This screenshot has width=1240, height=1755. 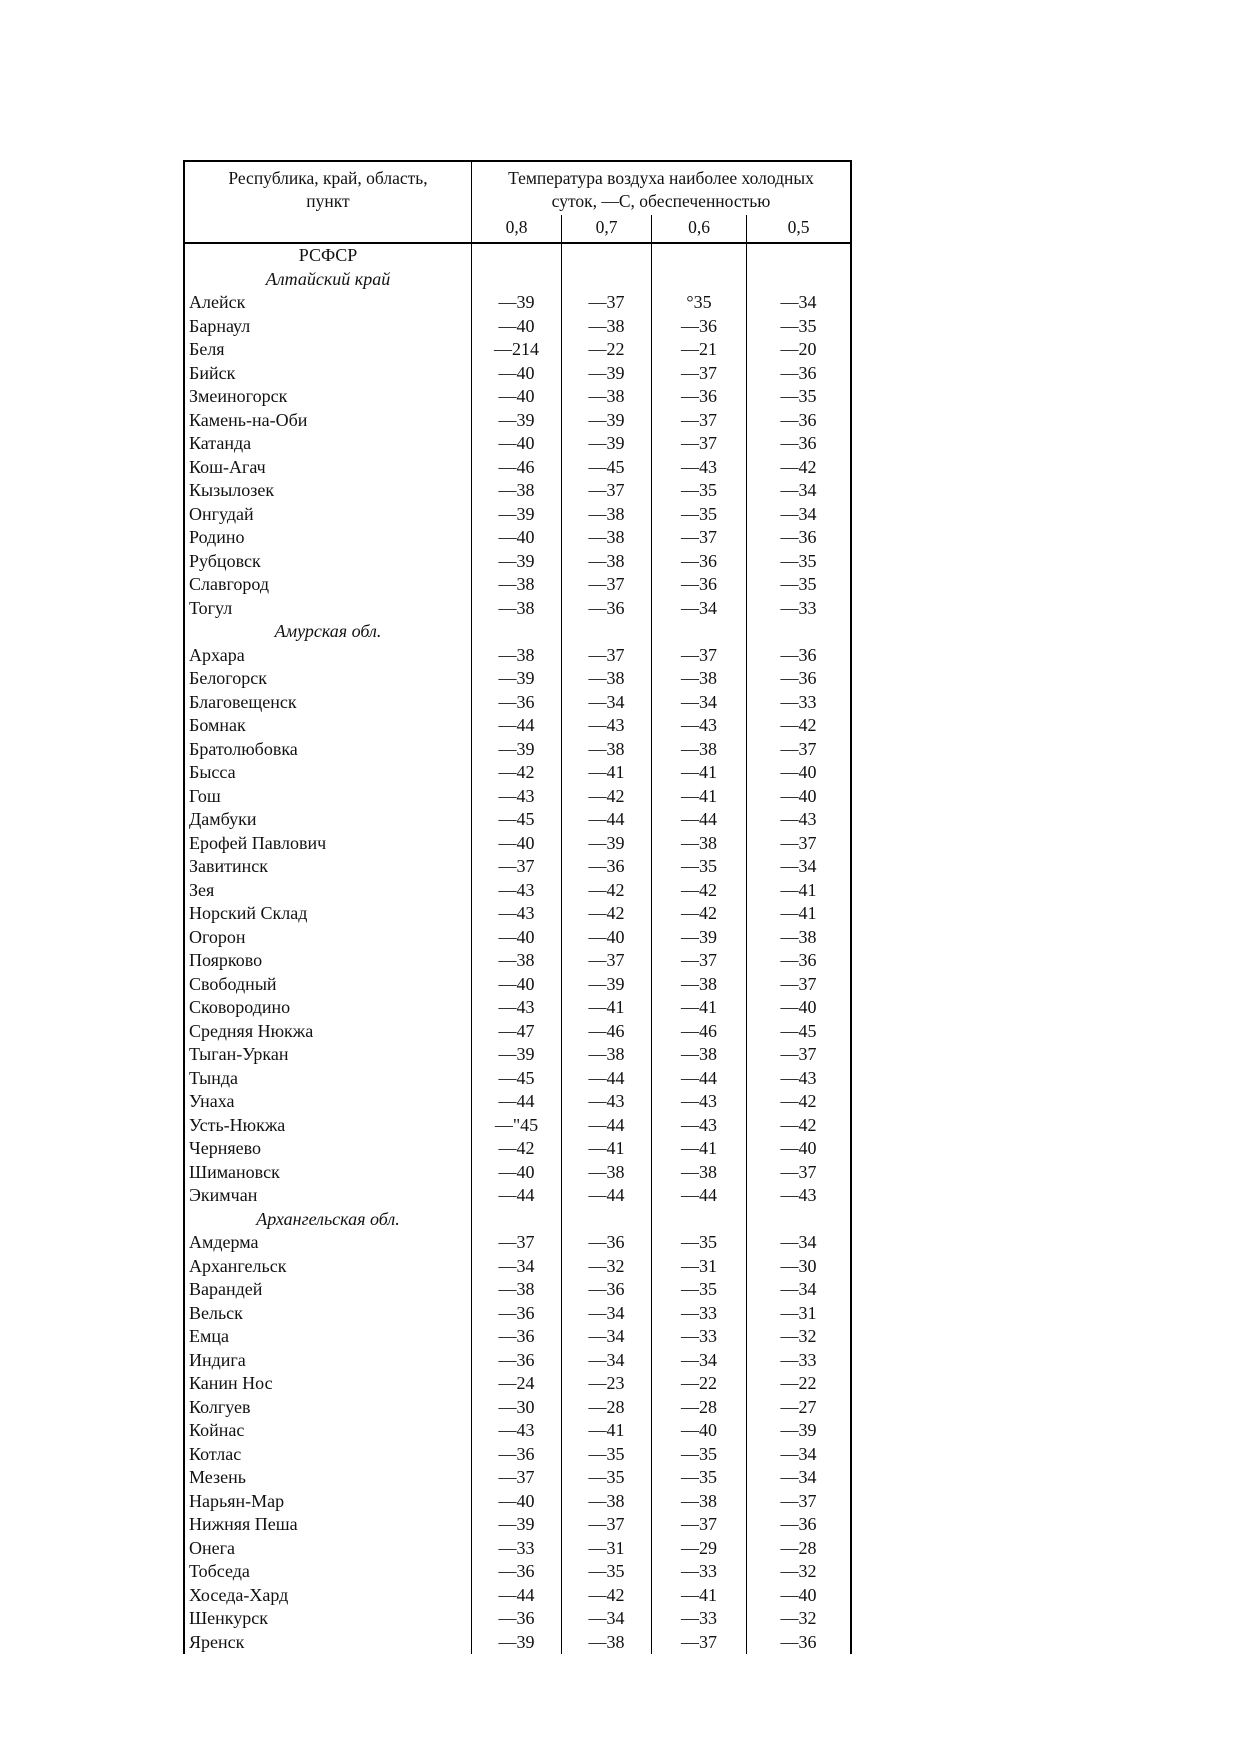 What do you see at coordinates (798, 1265) in the screenshot?
I see `temperature-value-0_5: —30` at bounding box center [798, 1265].